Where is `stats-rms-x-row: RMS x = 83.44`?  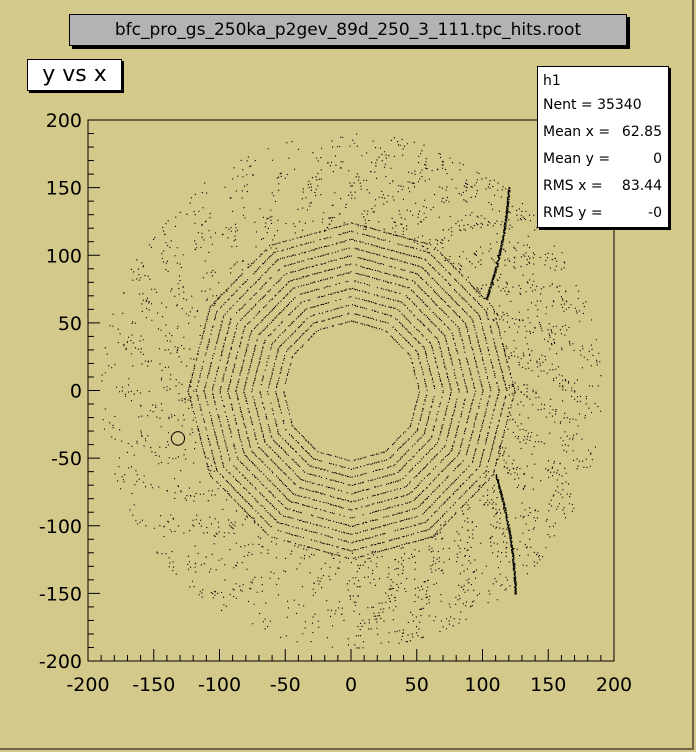 stats-rms-x-row: RMS x = 83.44 is located at coordinates (602, 188).